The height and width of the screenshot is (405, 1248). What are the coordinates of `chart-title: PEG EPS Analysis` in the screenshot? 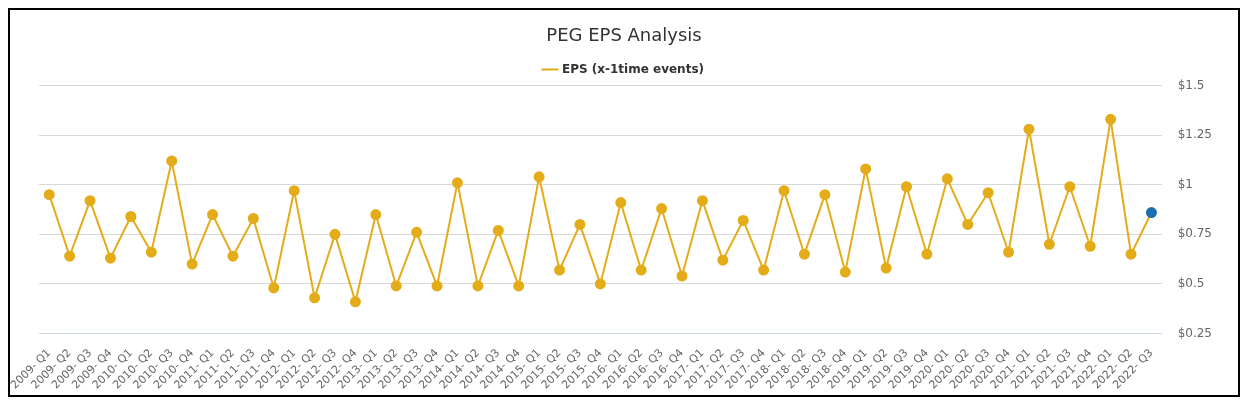 It's located at (624, 35).